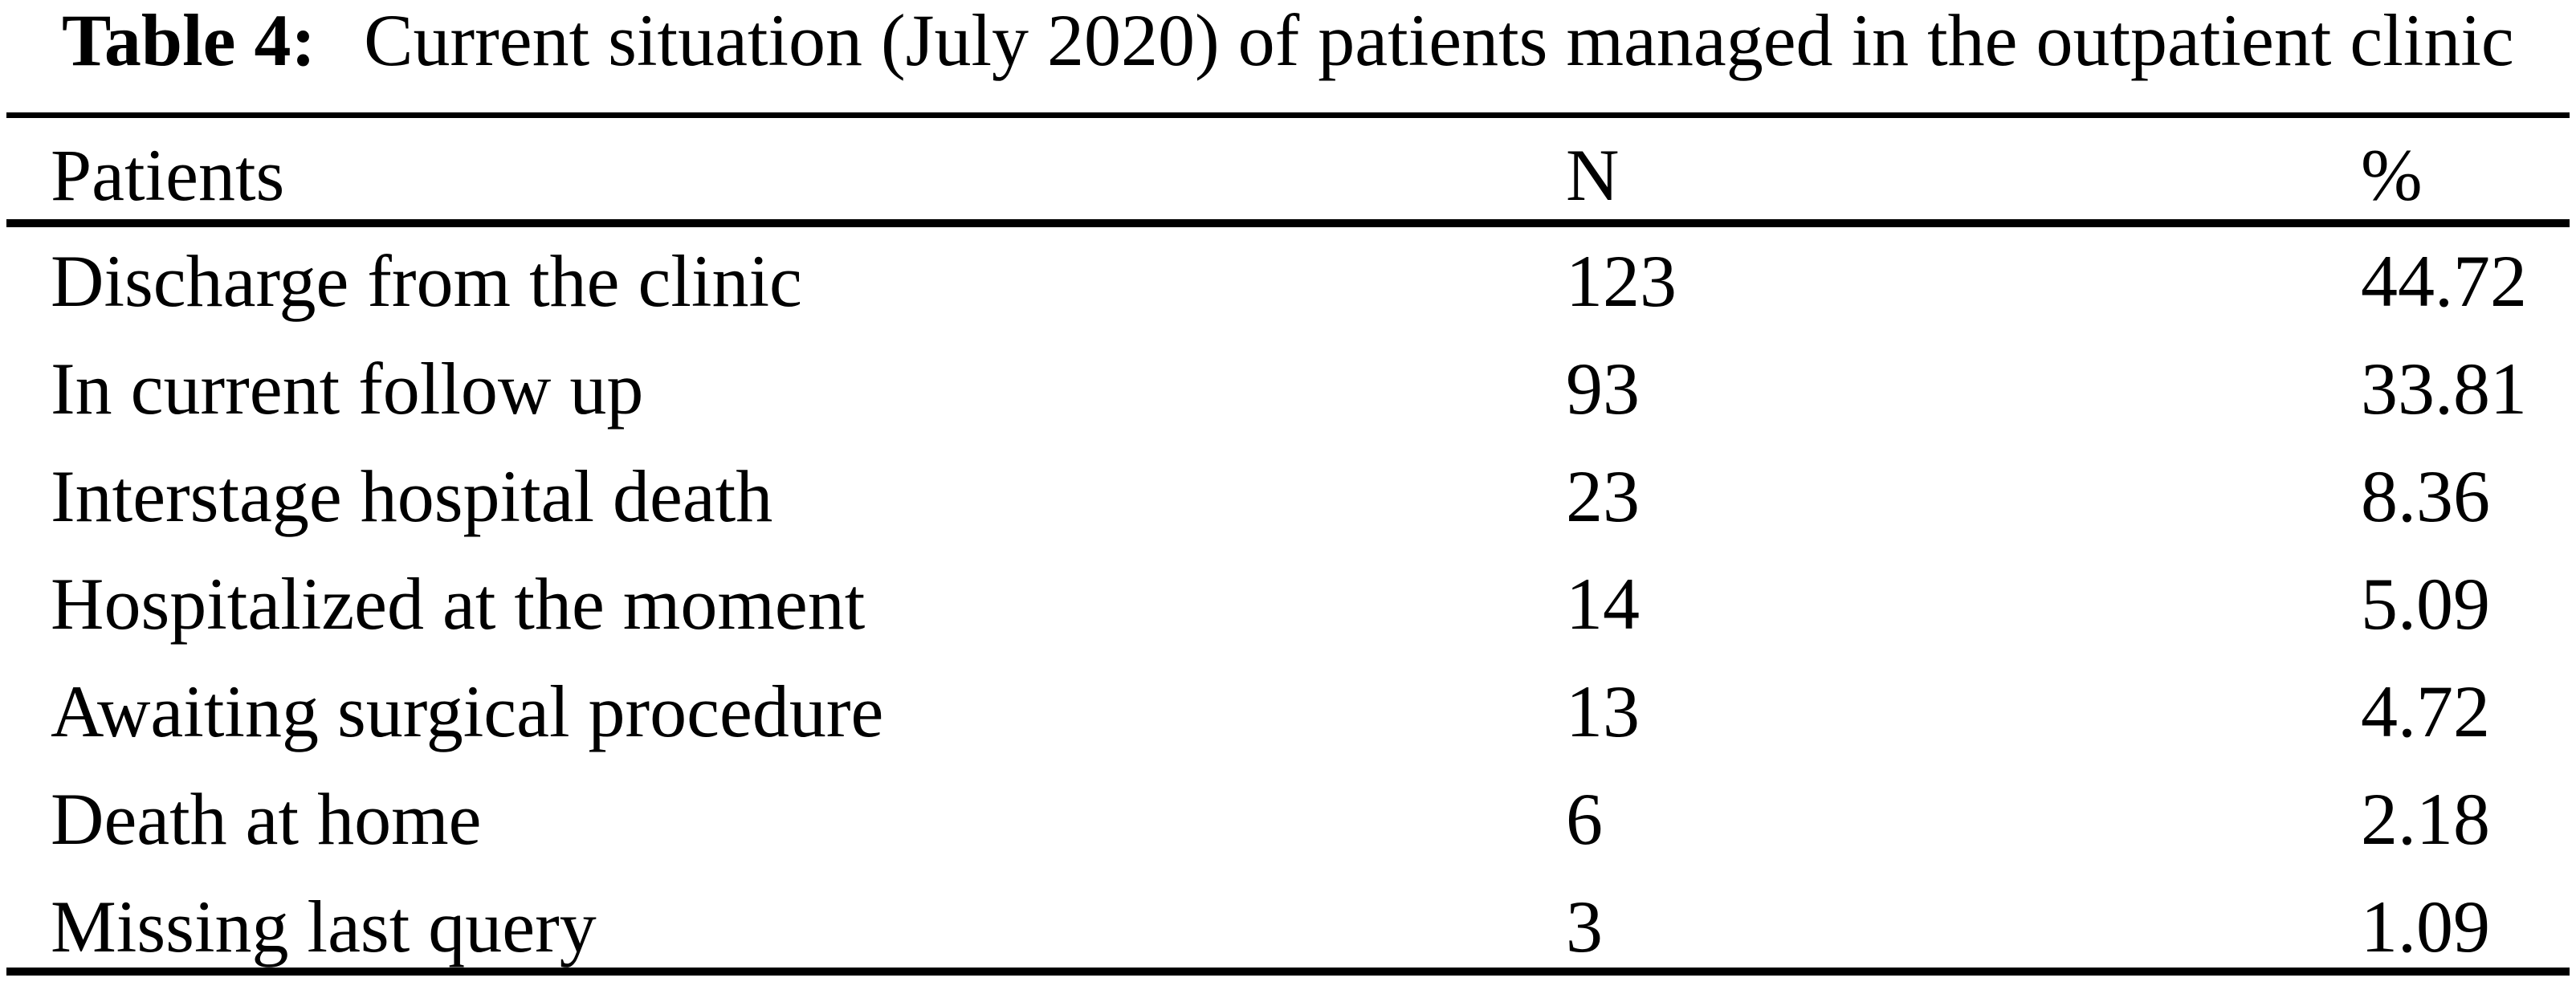 This screenshot has height=990, width=2576. I want to click on row-n-value: 13, so click(1603, 711).